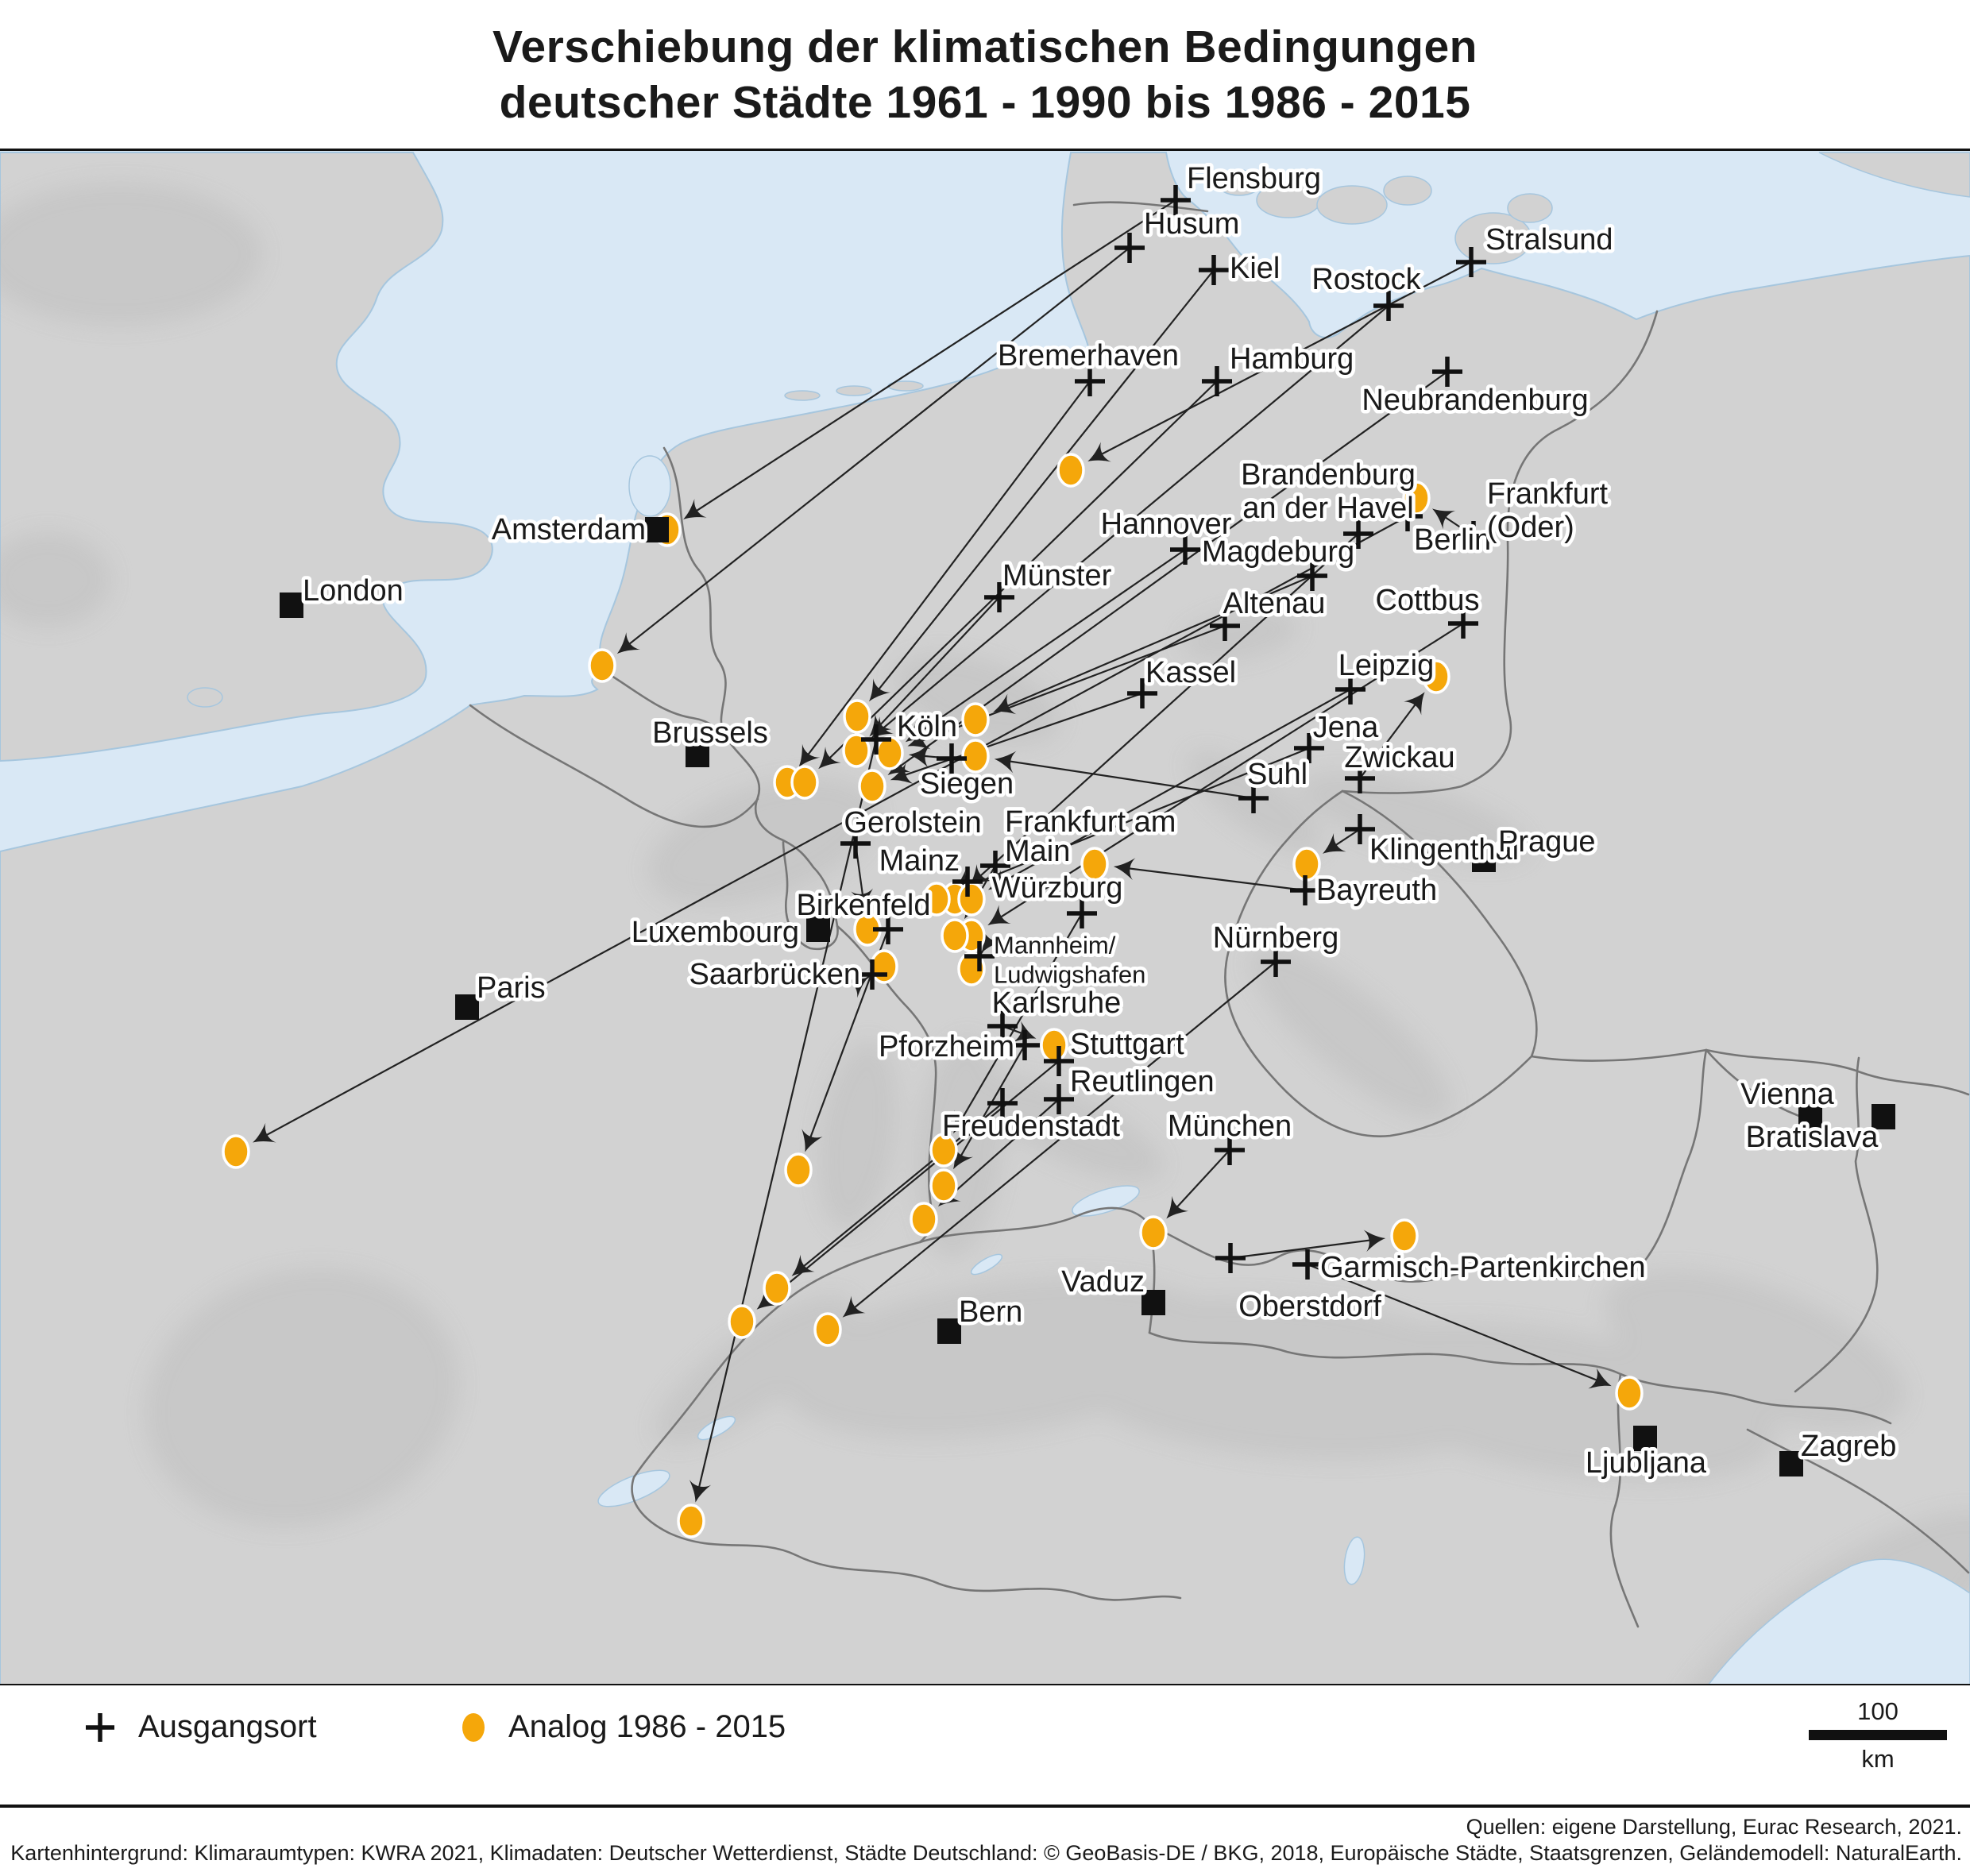 This screenshot has width=1970, height=1876. I want to click on shift-arrow-m-nchen, so click(1198, 1184).